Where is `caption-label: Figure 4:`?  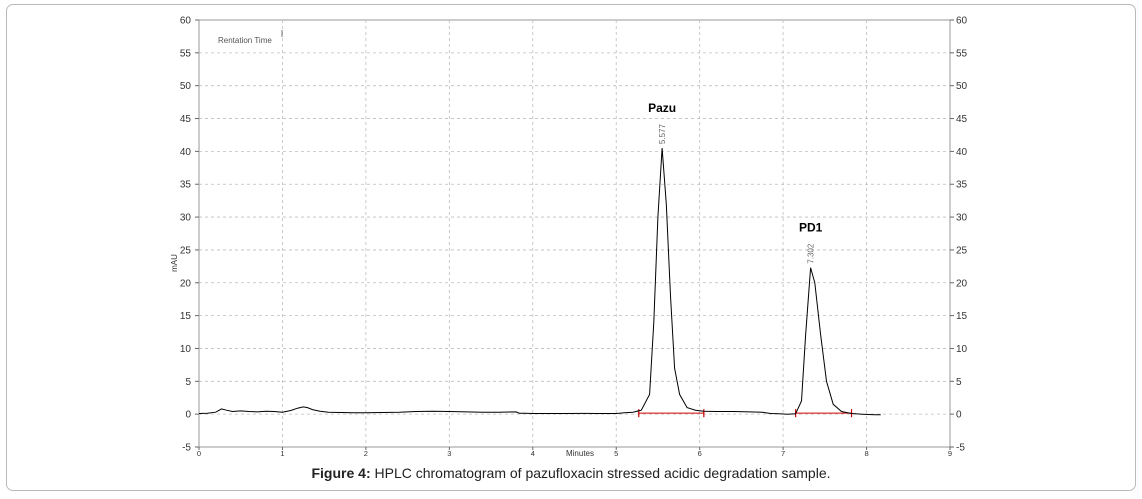
caption-label: Figure 4: is located at coordinates (341, 473).